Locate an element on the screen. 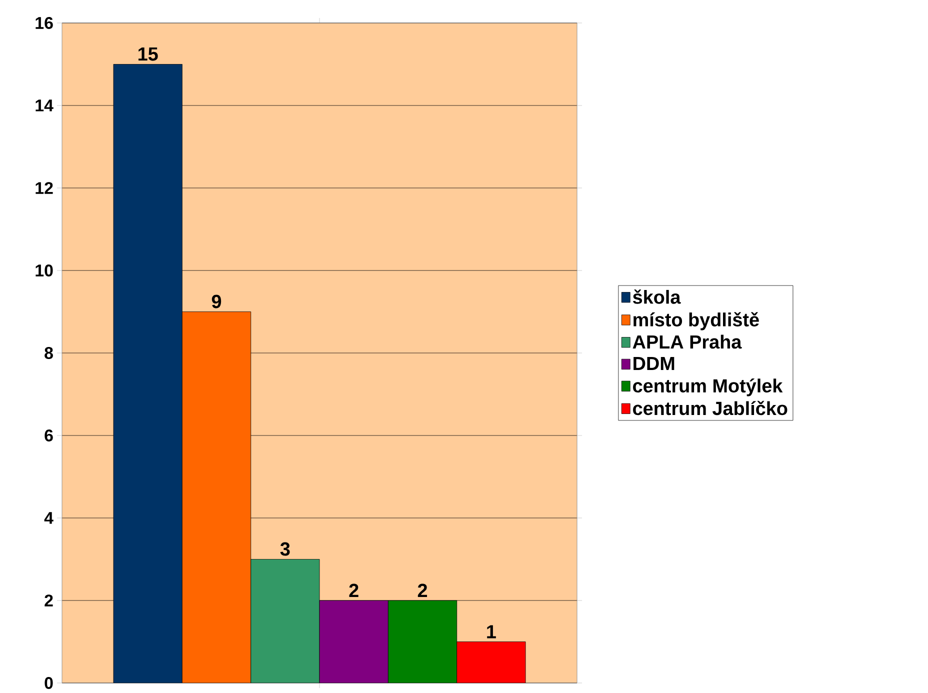 Image resolution: width=928 pixels, height=693 pixels. y-tick-label: 0 is located at coordinates (48, 682).